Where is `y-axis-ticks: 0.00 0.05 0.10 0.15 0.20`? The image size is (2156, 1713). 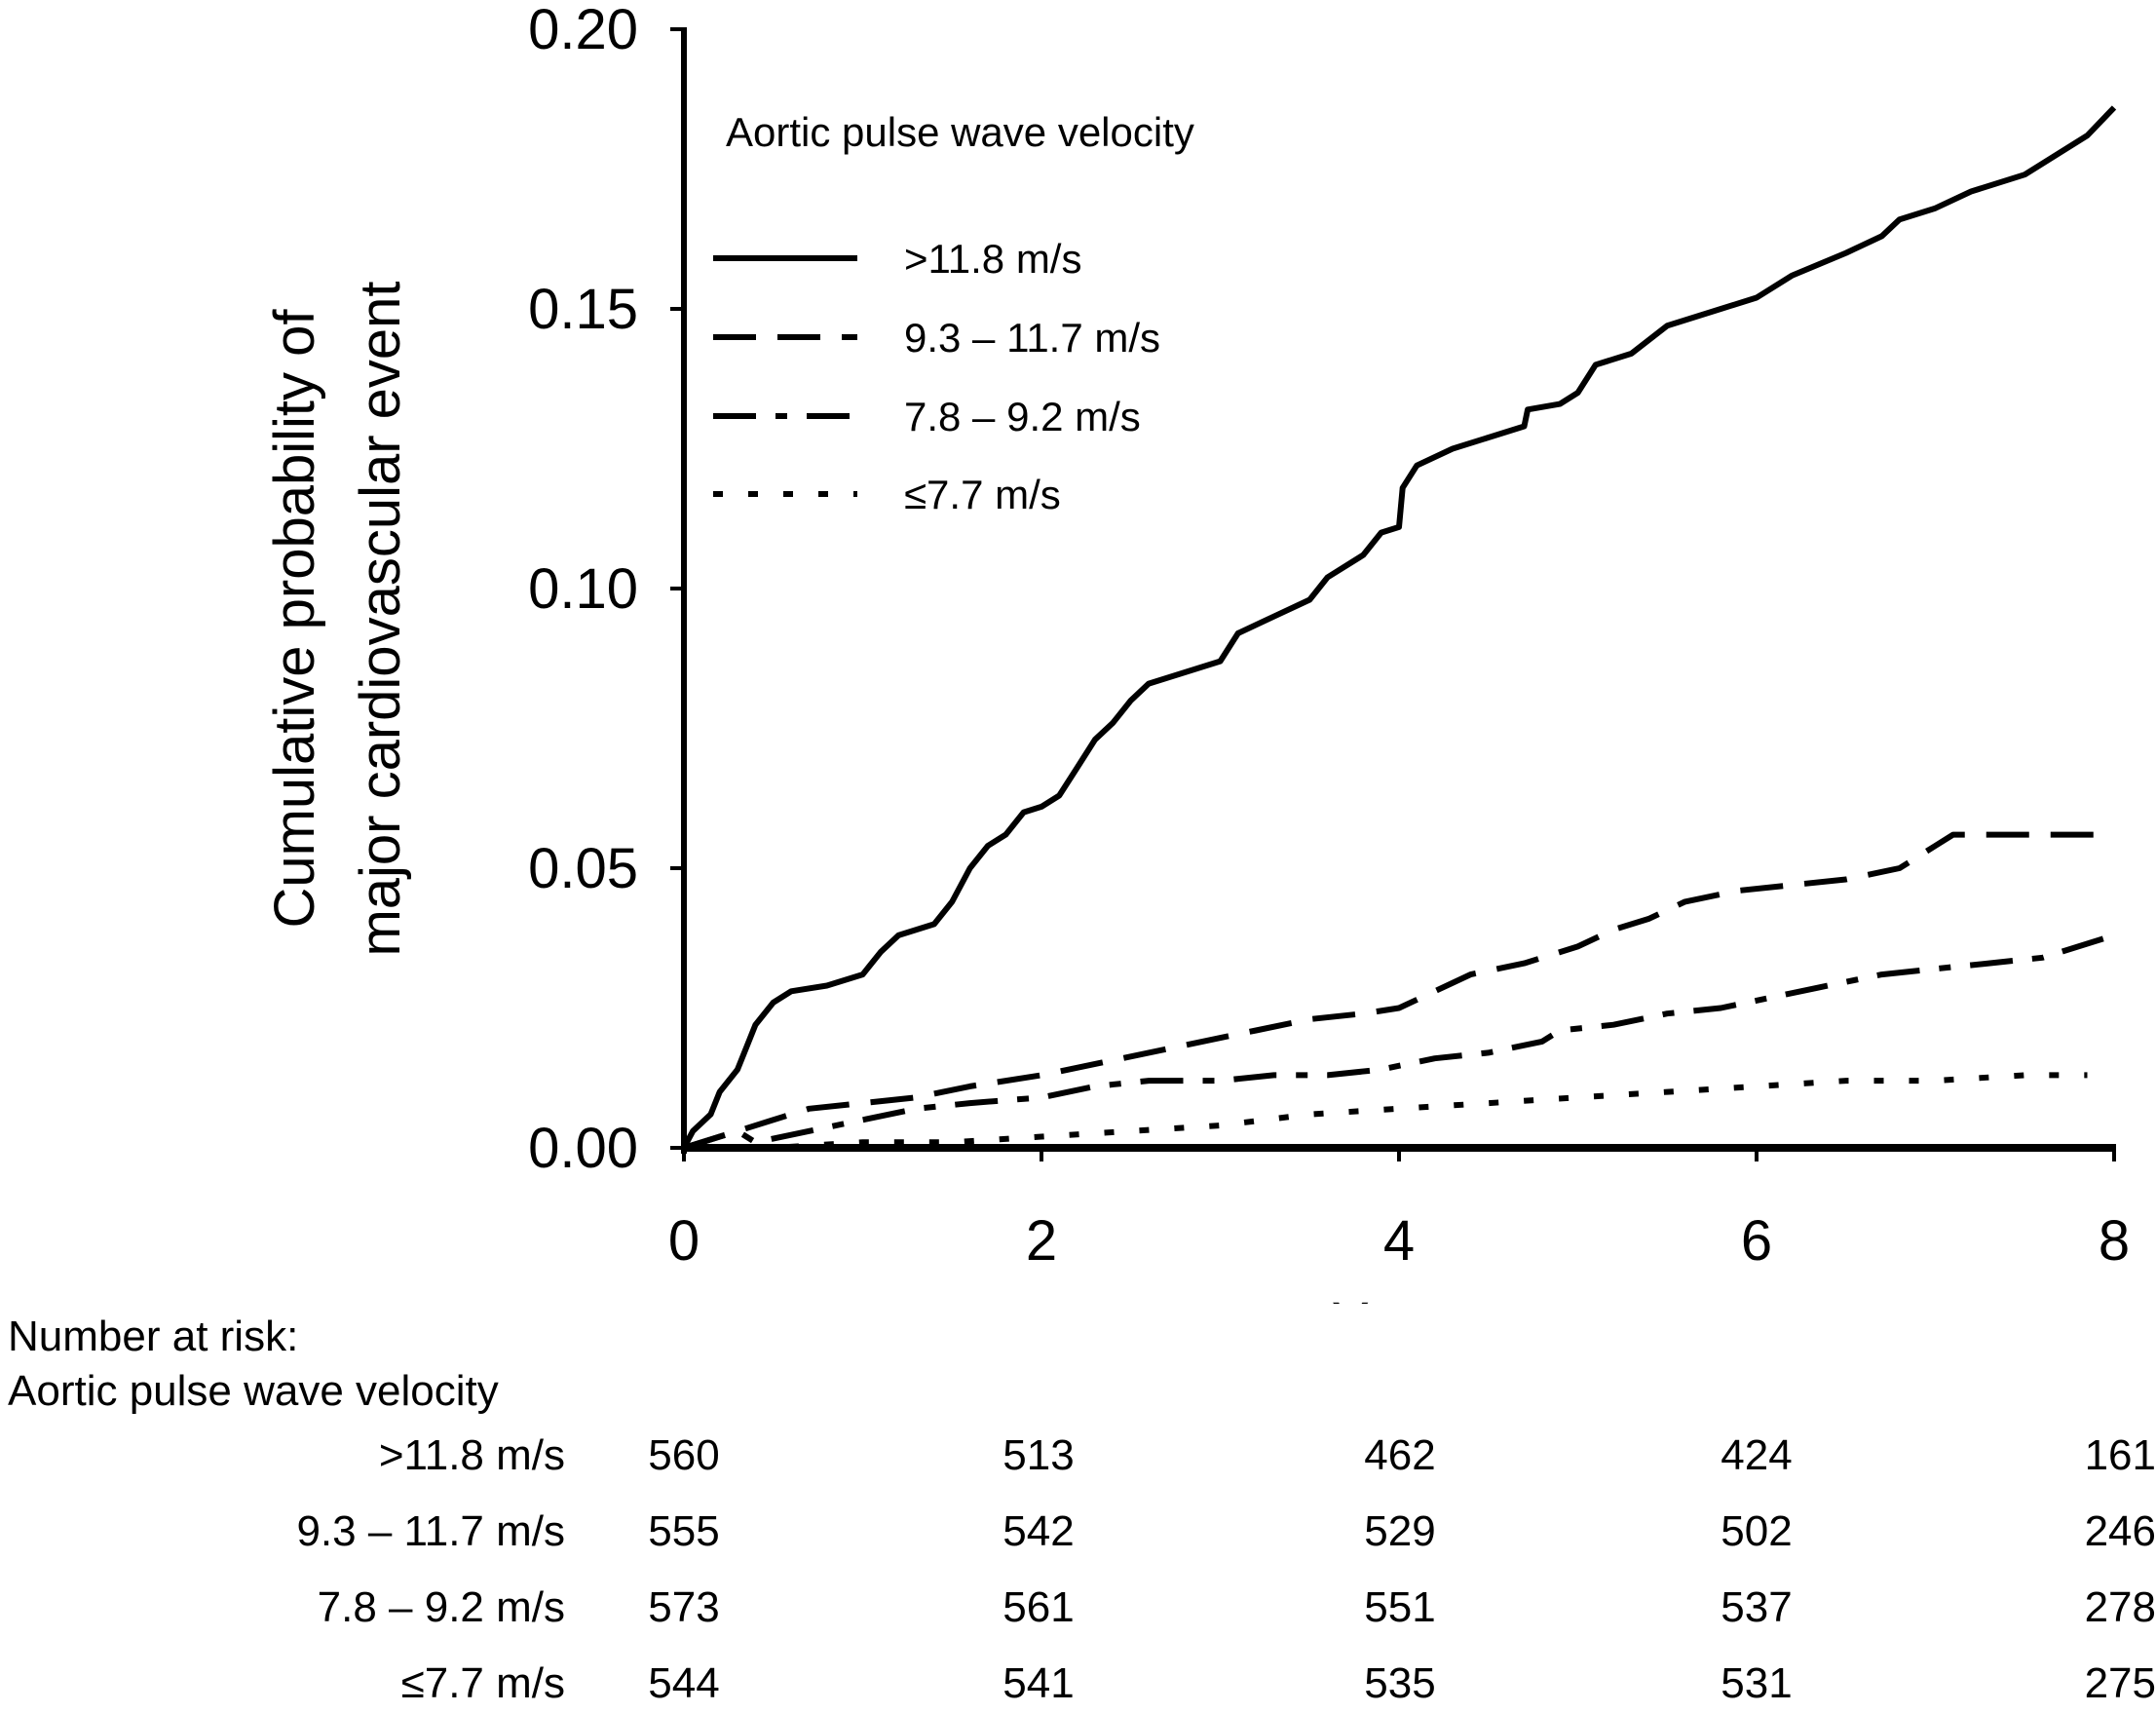
y-axis-ticks: 0.00 0.05 0.10 0.15 0.20 is located at coordinates (606, 590).